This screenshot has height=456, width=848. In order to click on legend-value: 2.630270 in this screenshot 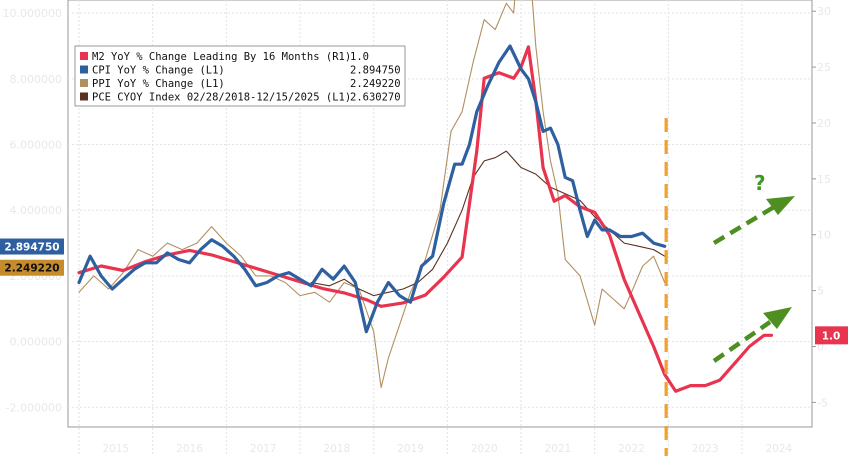, I will do `click(375, 98)`.